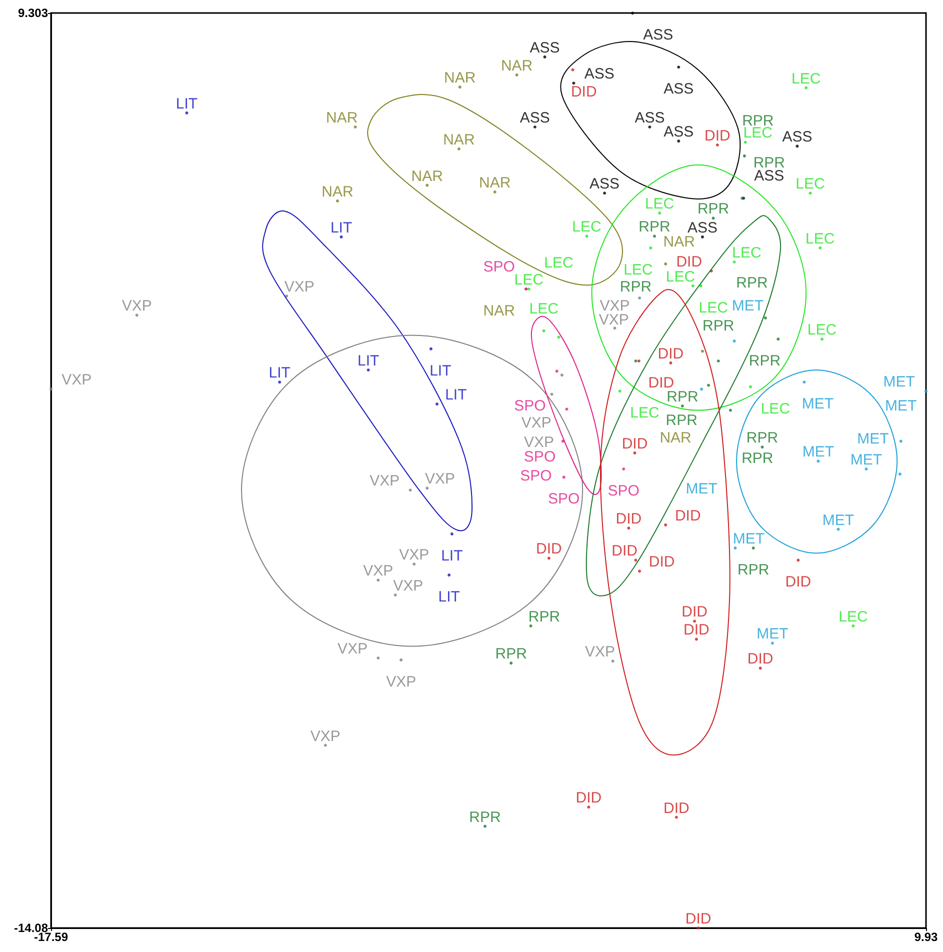 This screenshot has height=952, width=943. Describe the element at coordinates (540, 457) in the screenshot. I see `series-label: SPO` at that location.